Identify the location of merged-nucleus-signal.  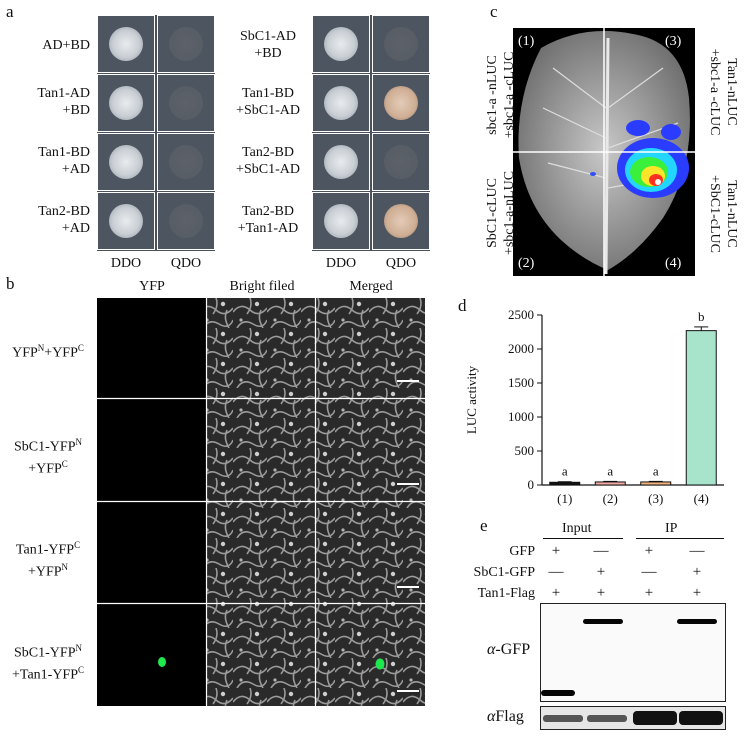
(380, 664).